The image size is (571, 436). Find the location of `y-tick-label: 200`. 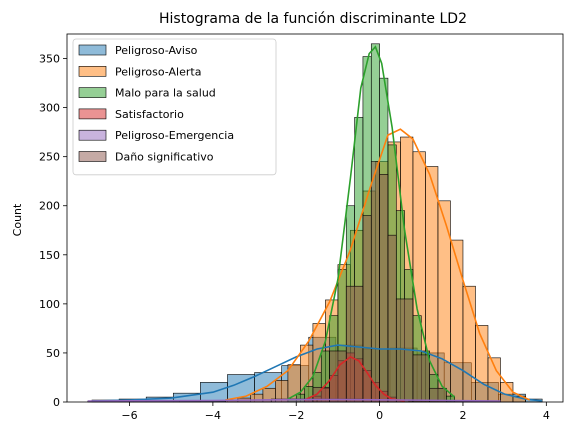

y-tick-label: 200 is located at coordinates (49, 206).